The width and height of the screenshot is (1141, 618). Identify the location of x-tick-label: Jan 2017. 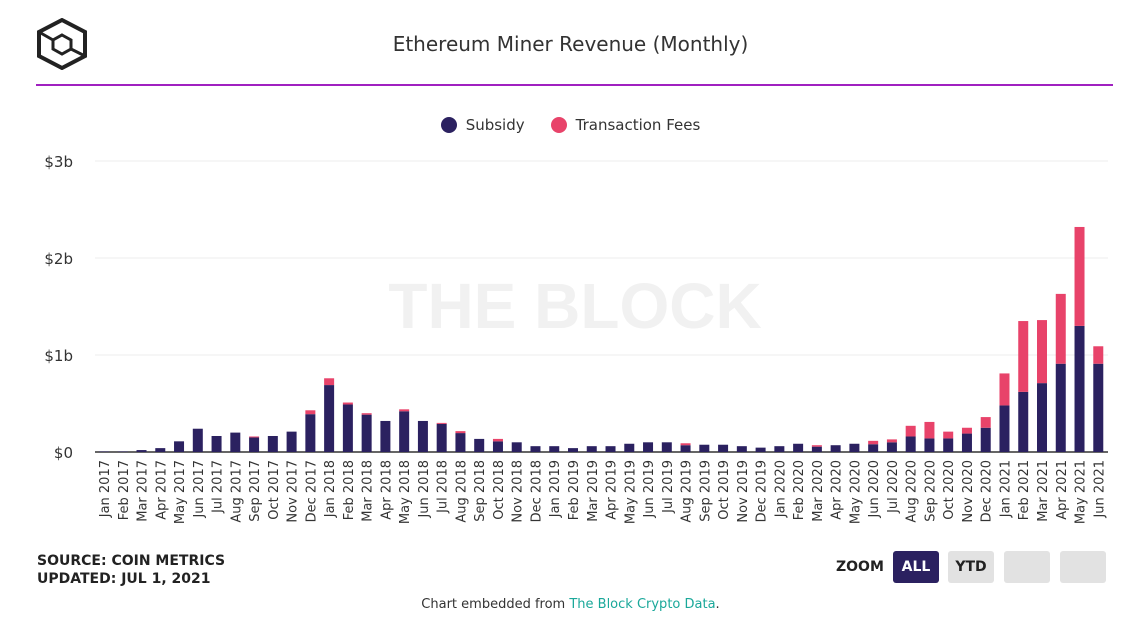
(105, 489).